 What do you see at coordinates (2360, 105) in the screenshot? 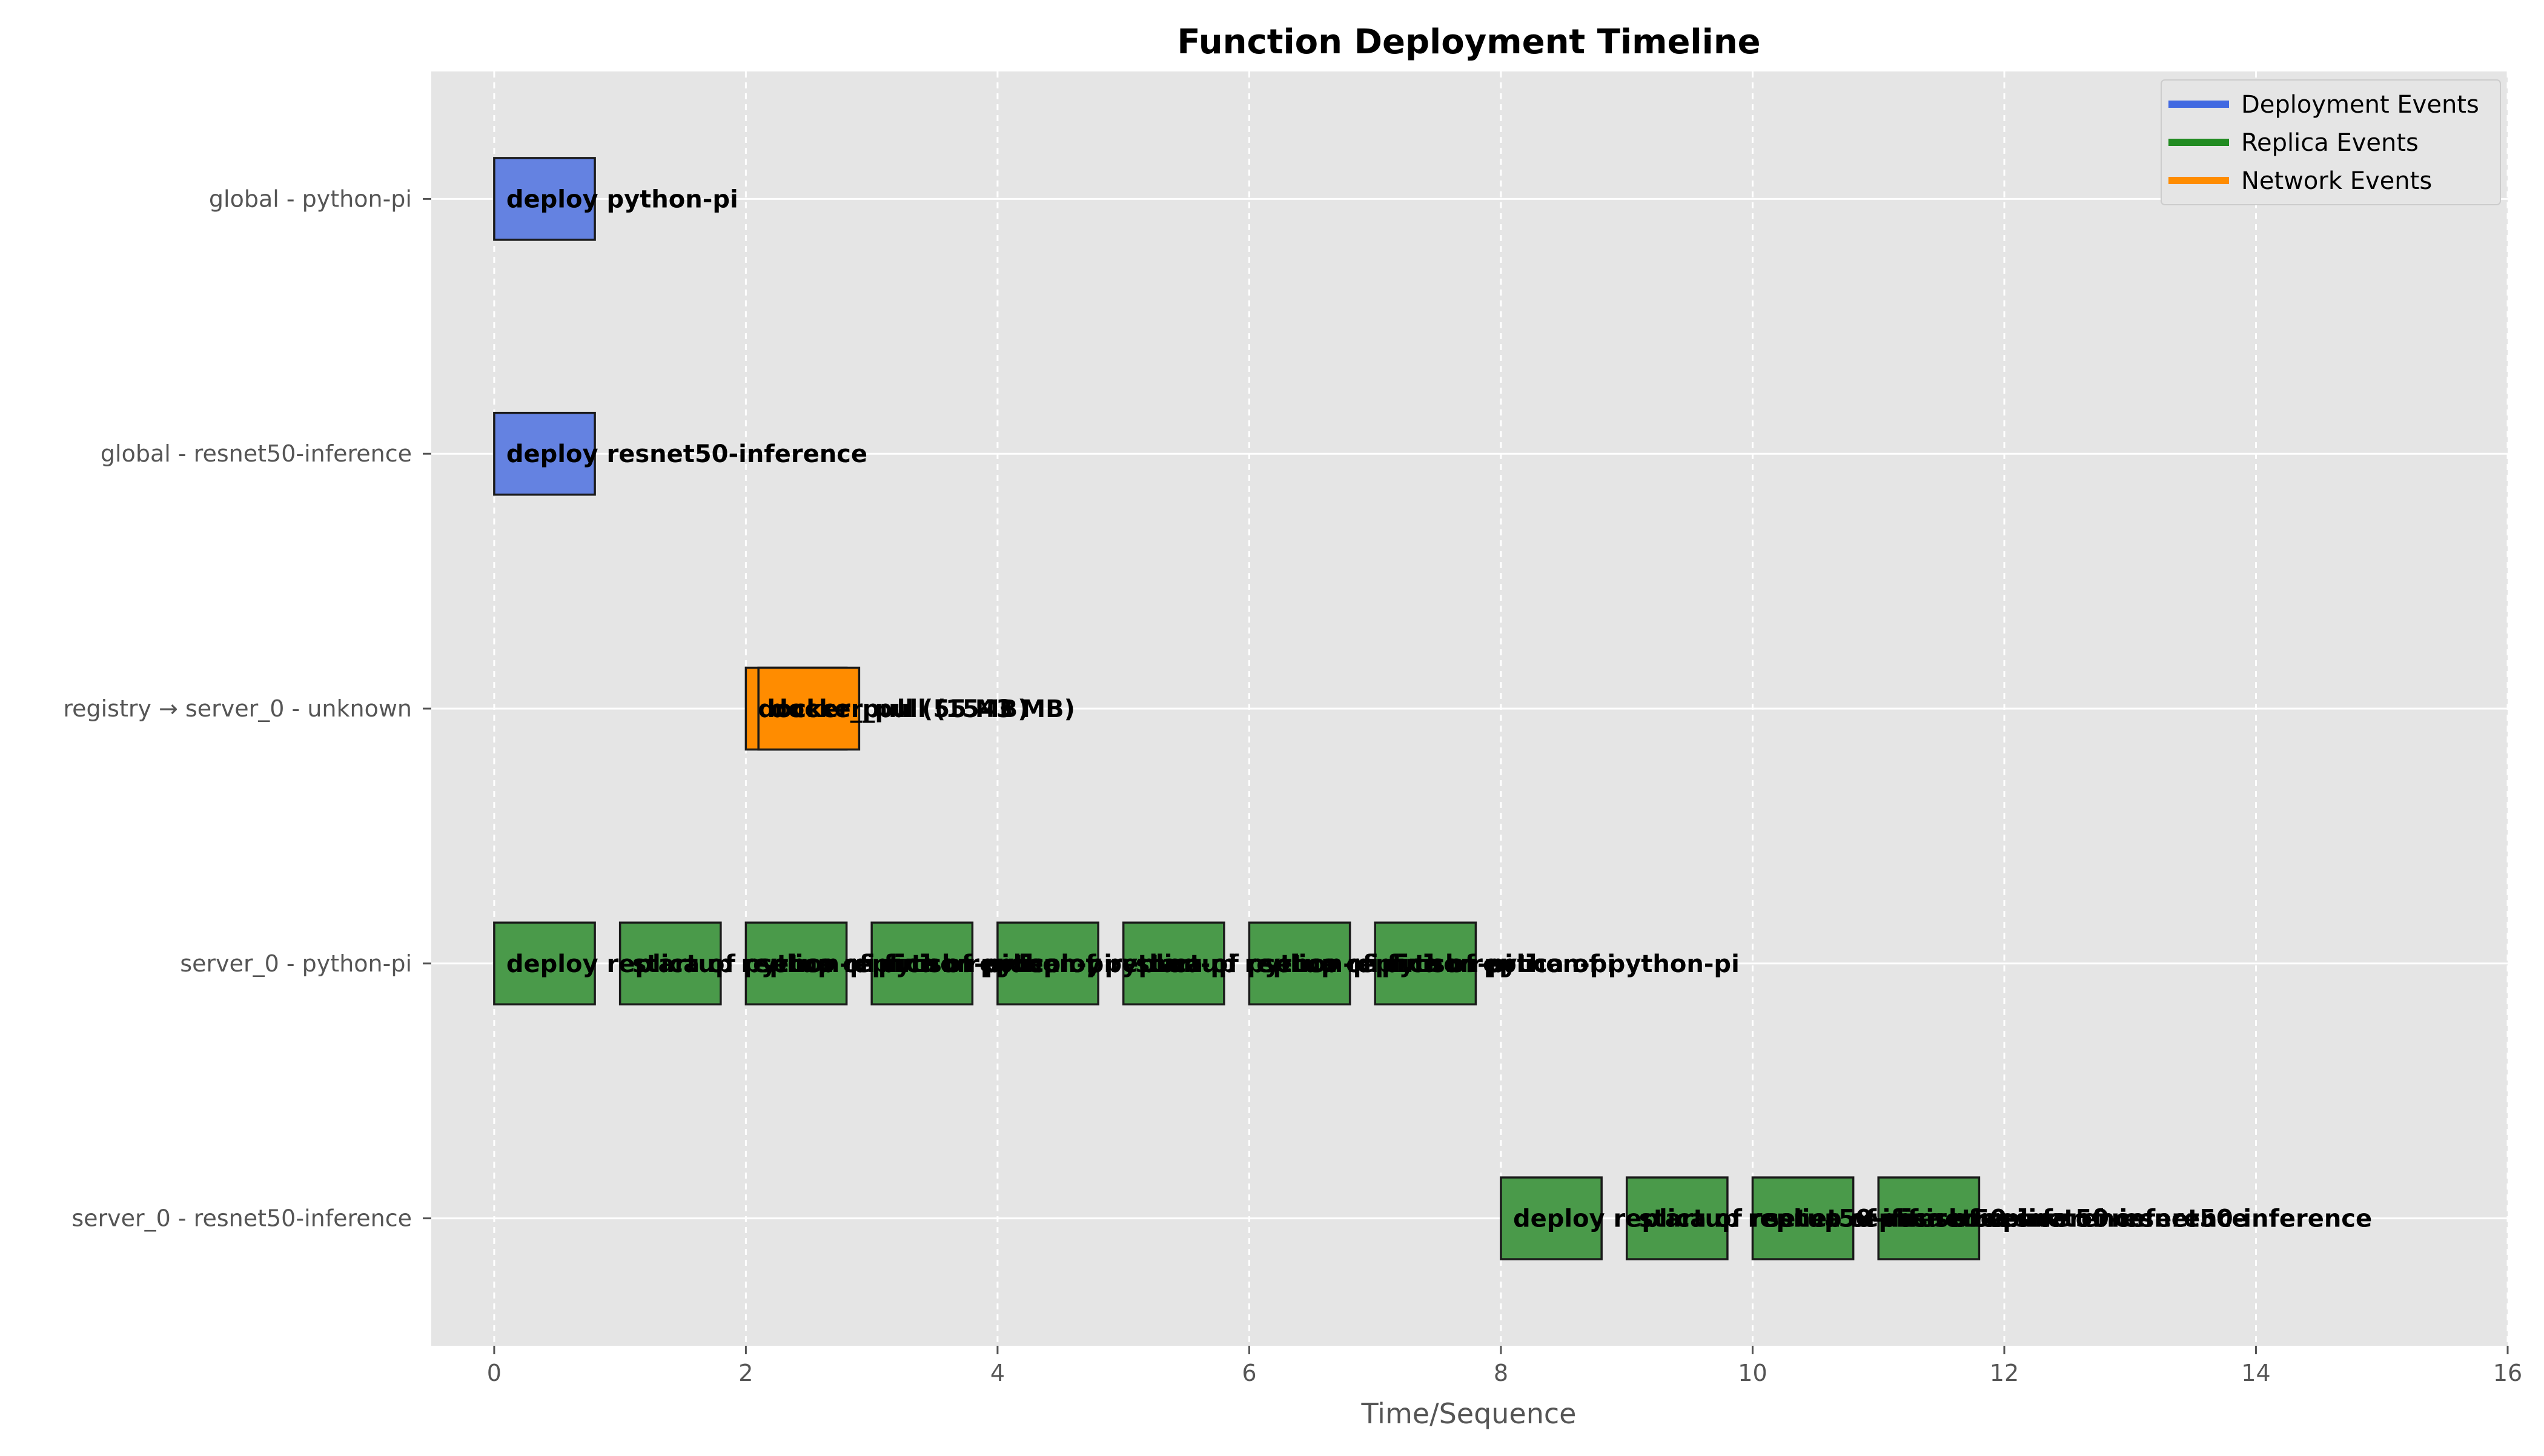
I see `legend-entry-label: Deployment Events` at bounding box center [2360, 105].